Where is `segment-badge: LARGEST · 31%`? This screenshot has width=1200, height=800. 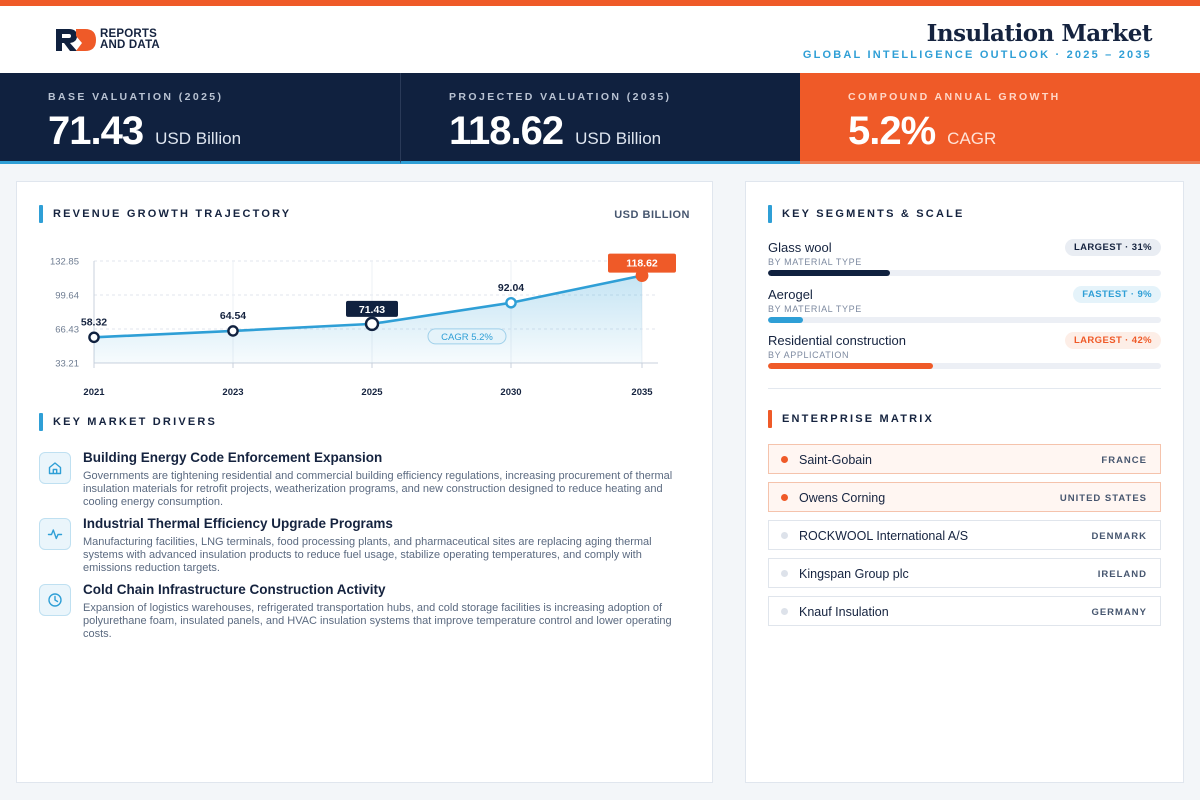 segment-badge: LARGEST · 31% is located at coordinates (1112, 247).